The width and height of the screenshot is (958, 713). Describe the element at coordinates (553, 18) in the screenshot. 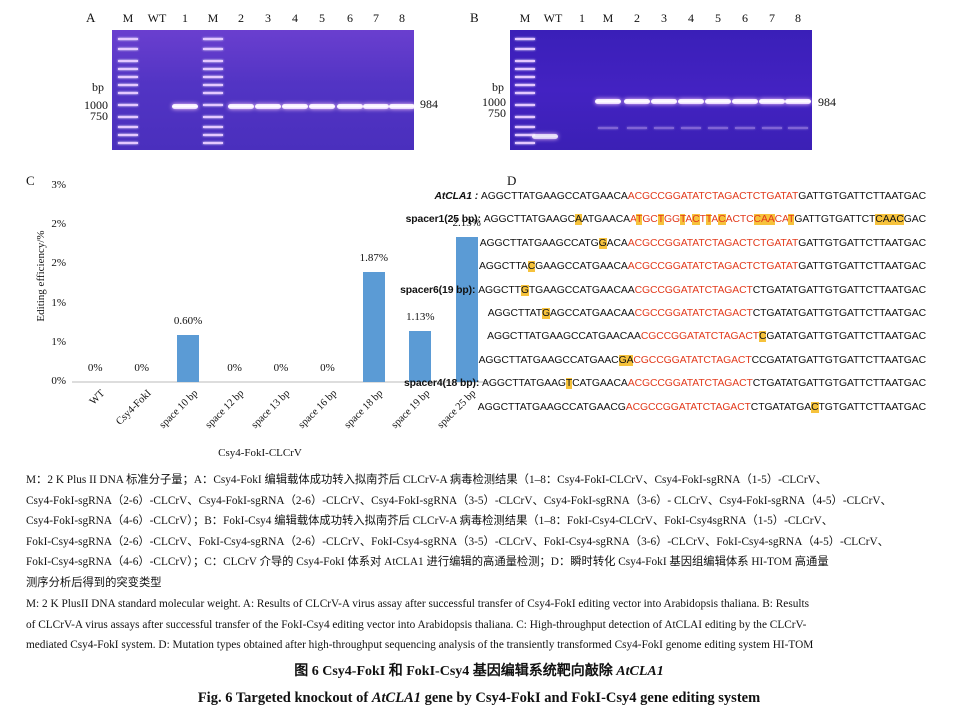

I see `lane-label-1: WT` at that location.